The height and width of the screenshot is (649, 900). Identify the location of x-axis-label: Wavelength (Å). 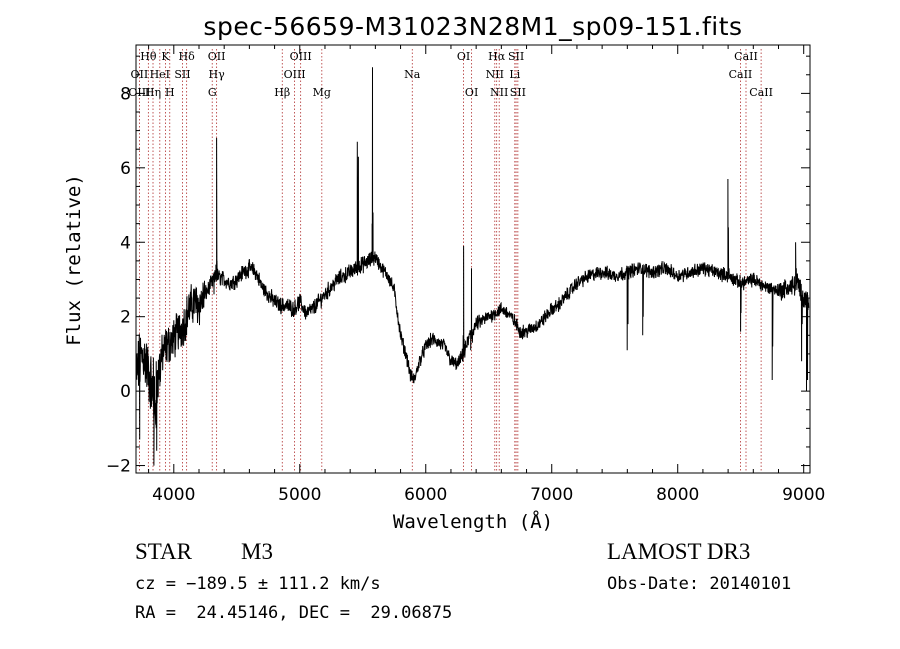
(473, 521).